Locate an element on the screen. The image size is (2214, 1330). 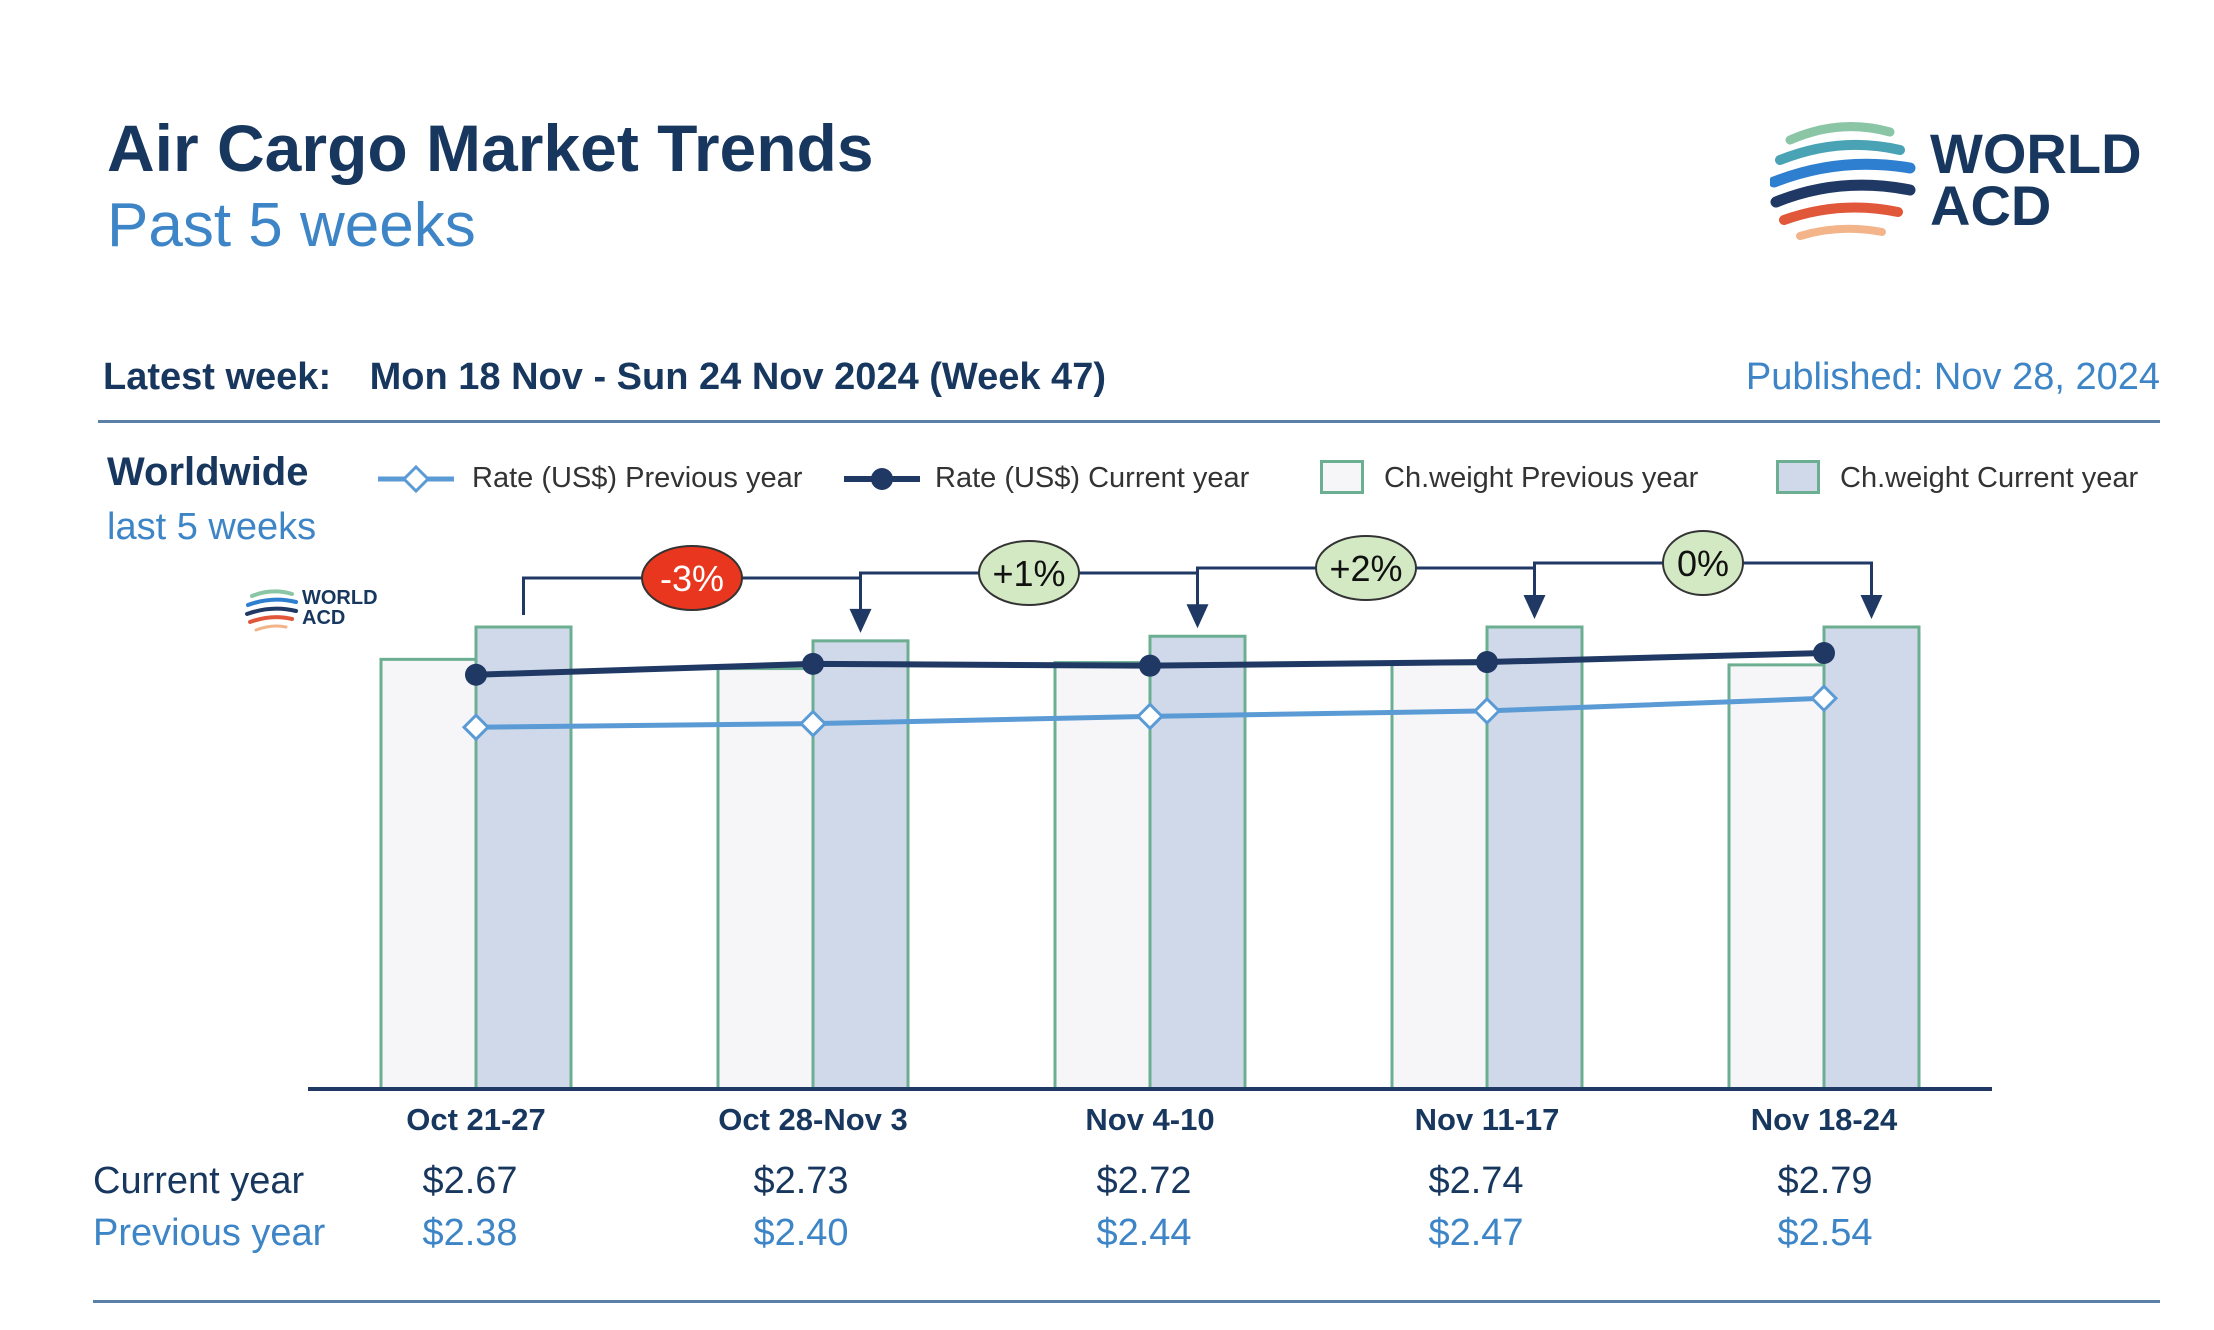
category-label: Oct 21-27 is located at coordinates (476, 1119).